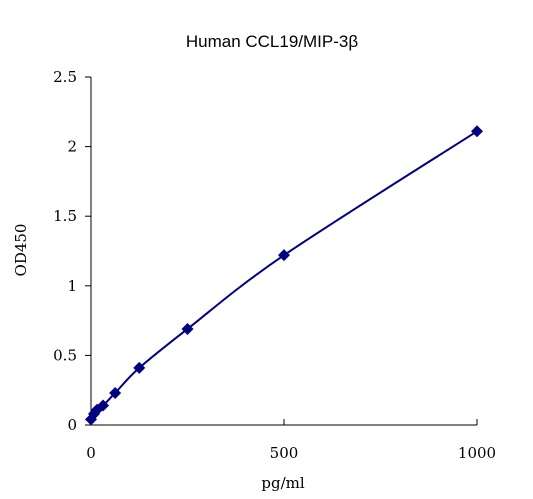 The image size is (533, 499). I want to click on x-tick-label: 500, so click(284, 453).